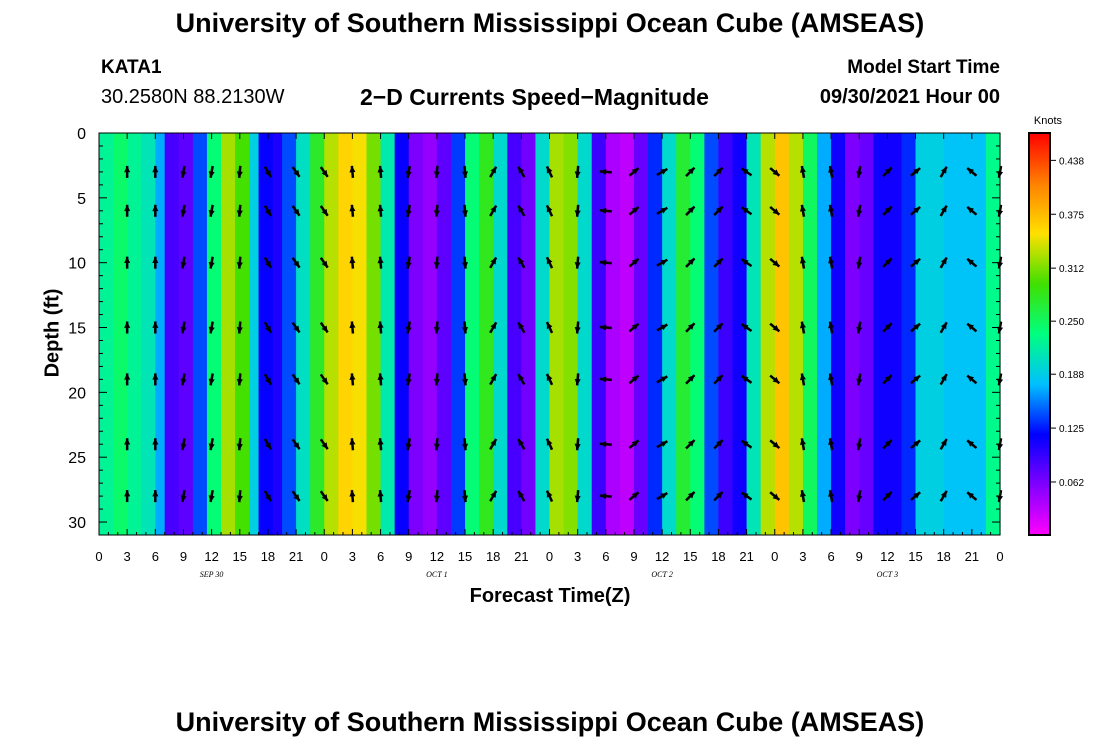 Image resolution: width=1100 pixels, height=750 pixels. I want to click on x-tick-label: 9, so click(408, 556).